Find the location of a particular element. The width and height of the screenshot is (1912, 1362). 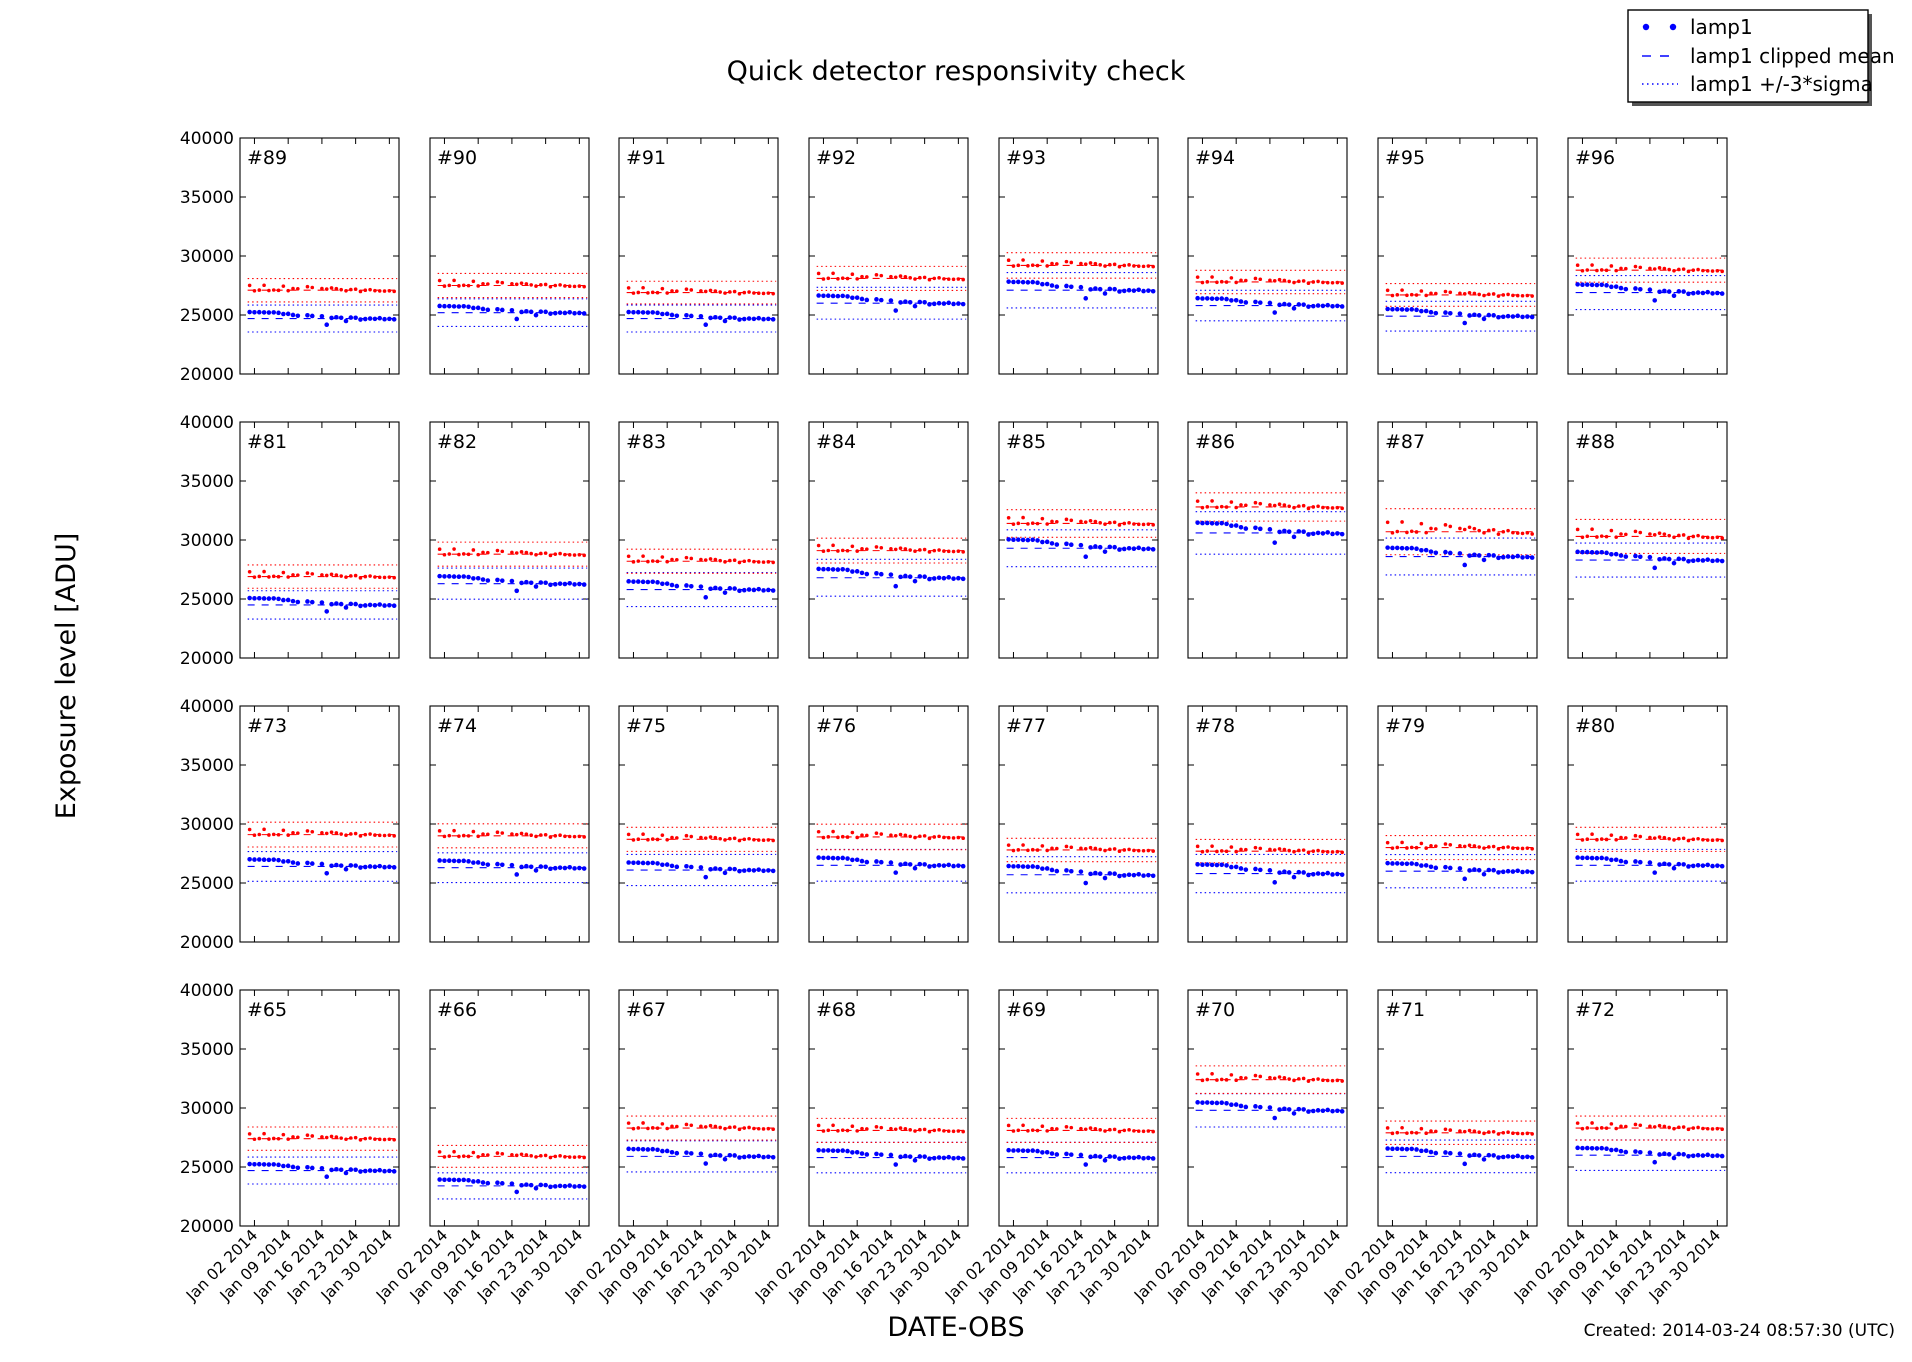

panel-label: #69 is located at coordinates (1026, 1010).